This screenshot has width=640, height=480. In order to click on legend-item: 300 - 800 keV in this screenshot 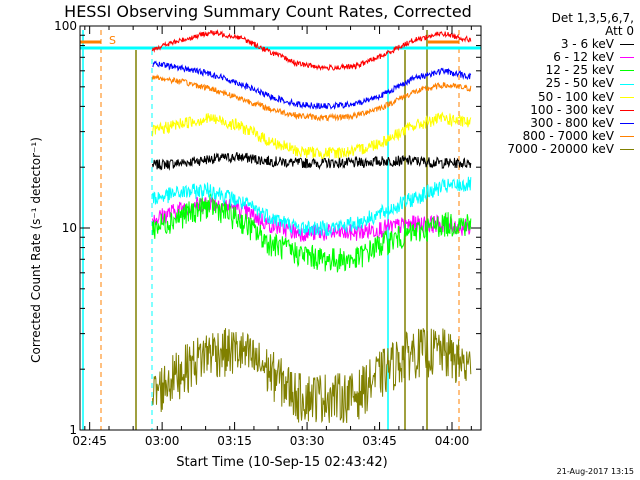, I will do `click(570, 122)`.